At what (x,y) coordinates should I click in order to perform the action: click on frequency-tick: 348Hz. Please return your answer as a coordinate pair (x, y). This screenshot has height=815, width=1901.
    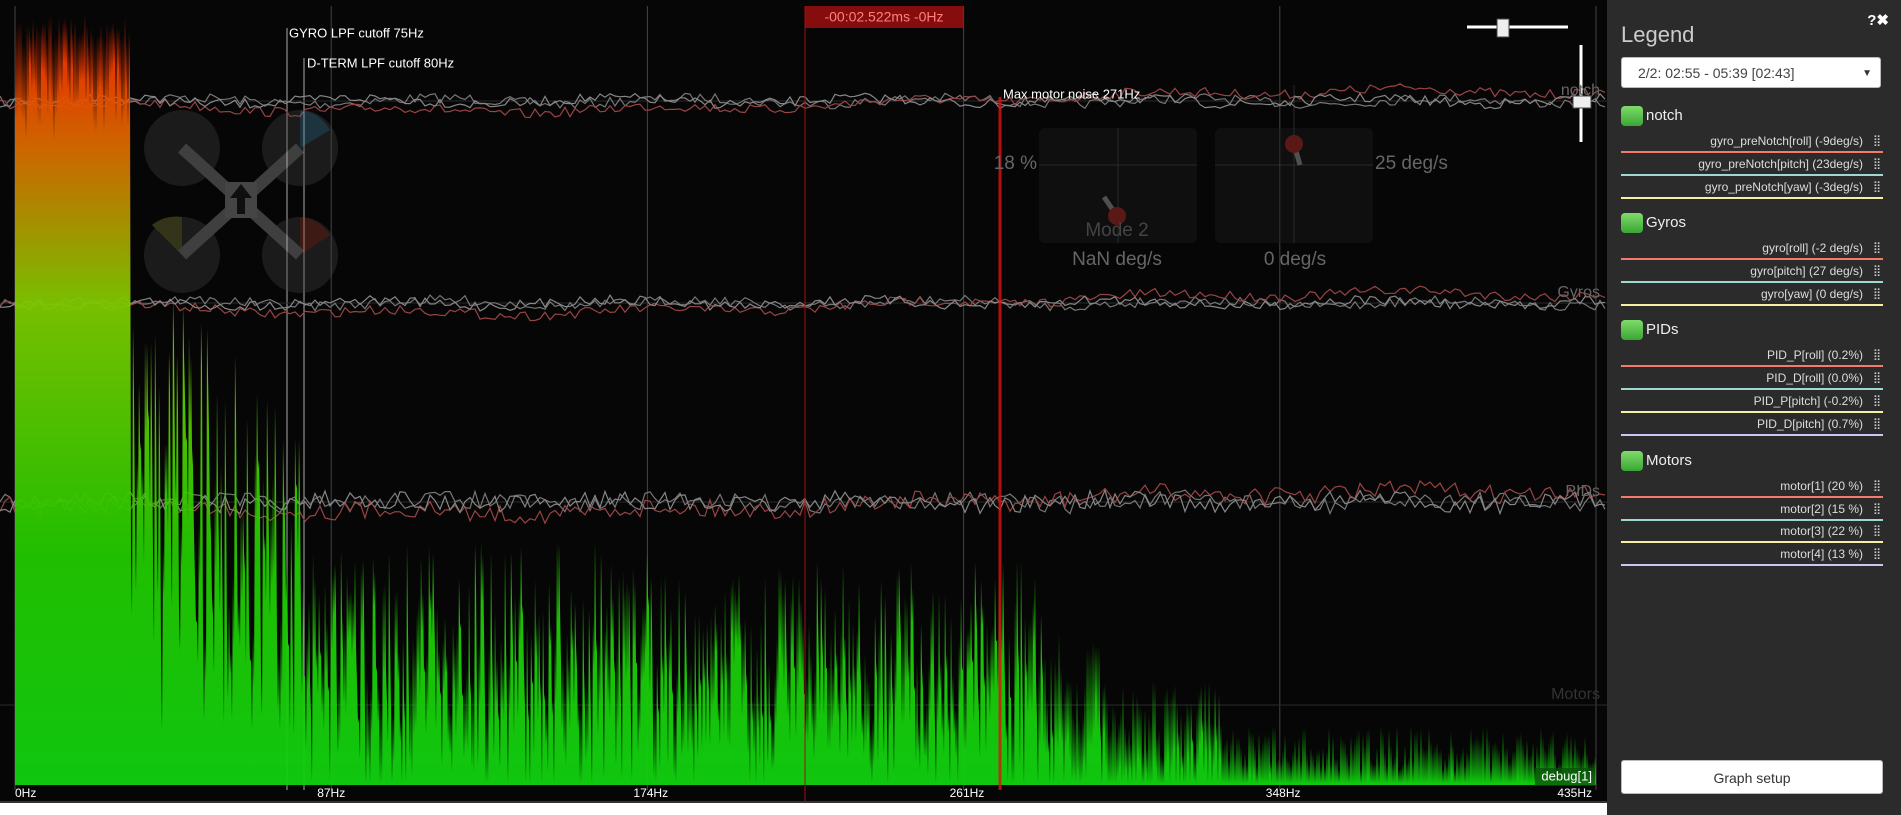
    Looking at the image, I should click on (1283, 793).